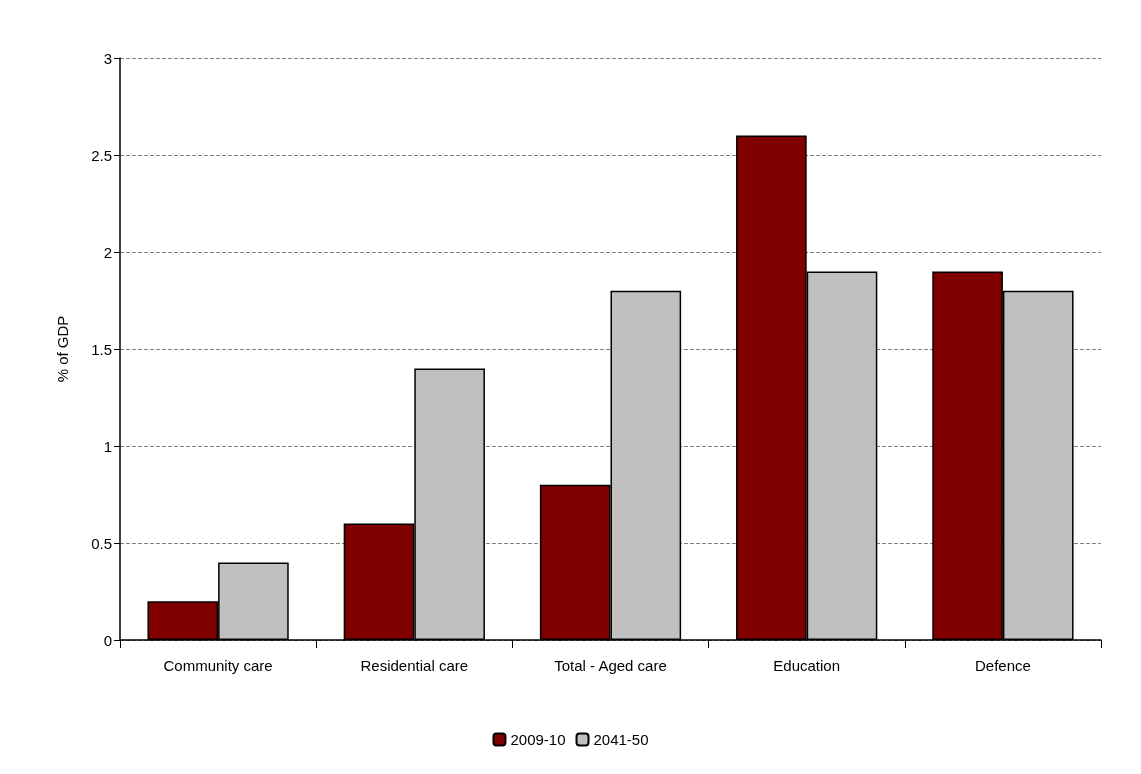 This screenshot has width=1141, height=774. Describe the element at coordinates (101, 543) in the screenshot. I see `y-tick-label: 0.5` at that location.